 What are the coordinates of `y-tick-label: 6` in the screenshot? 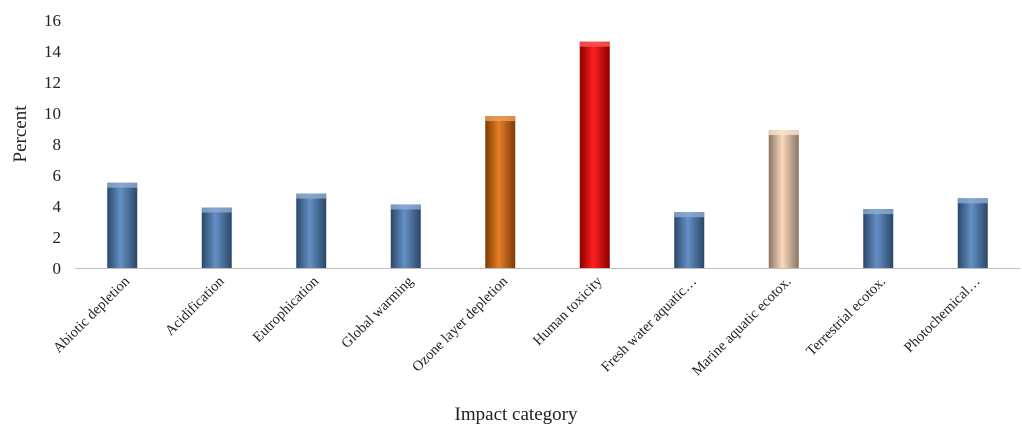 It's located at (57, 175).